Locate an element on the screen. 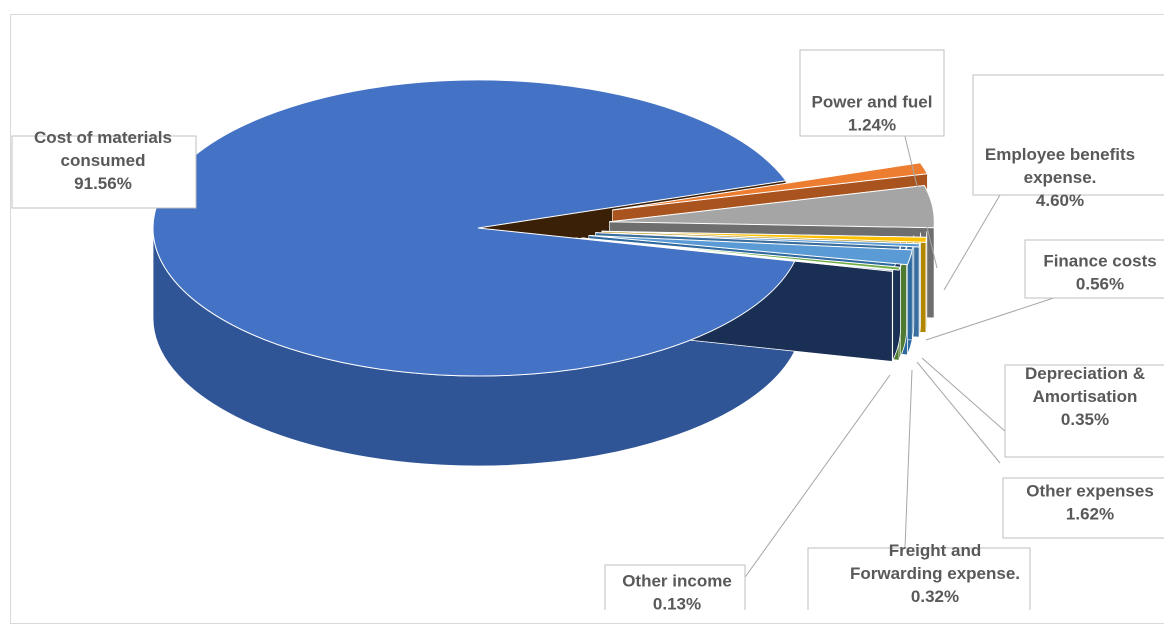 The width and height of the screenshot is (1164, 624). label-line: Forwarding expense. is located at coordinates (935, 573).